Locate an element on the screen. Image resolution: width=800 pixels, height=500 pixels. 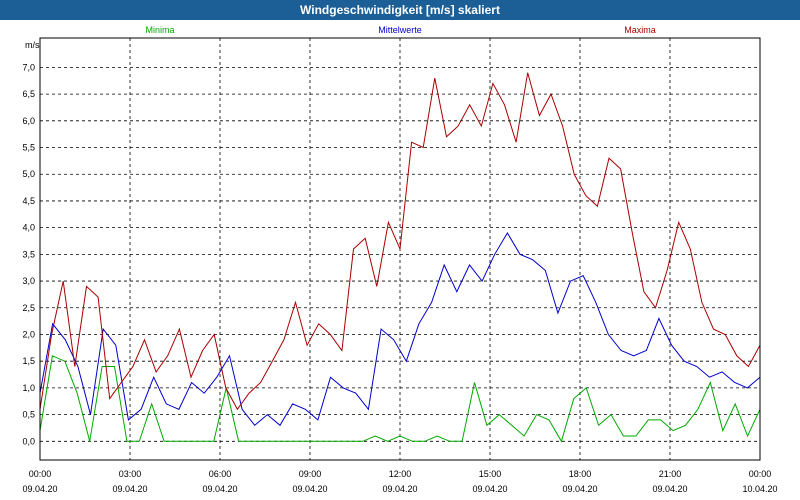
y-tick-label: 4,0 is located at coordinates (28, 228).